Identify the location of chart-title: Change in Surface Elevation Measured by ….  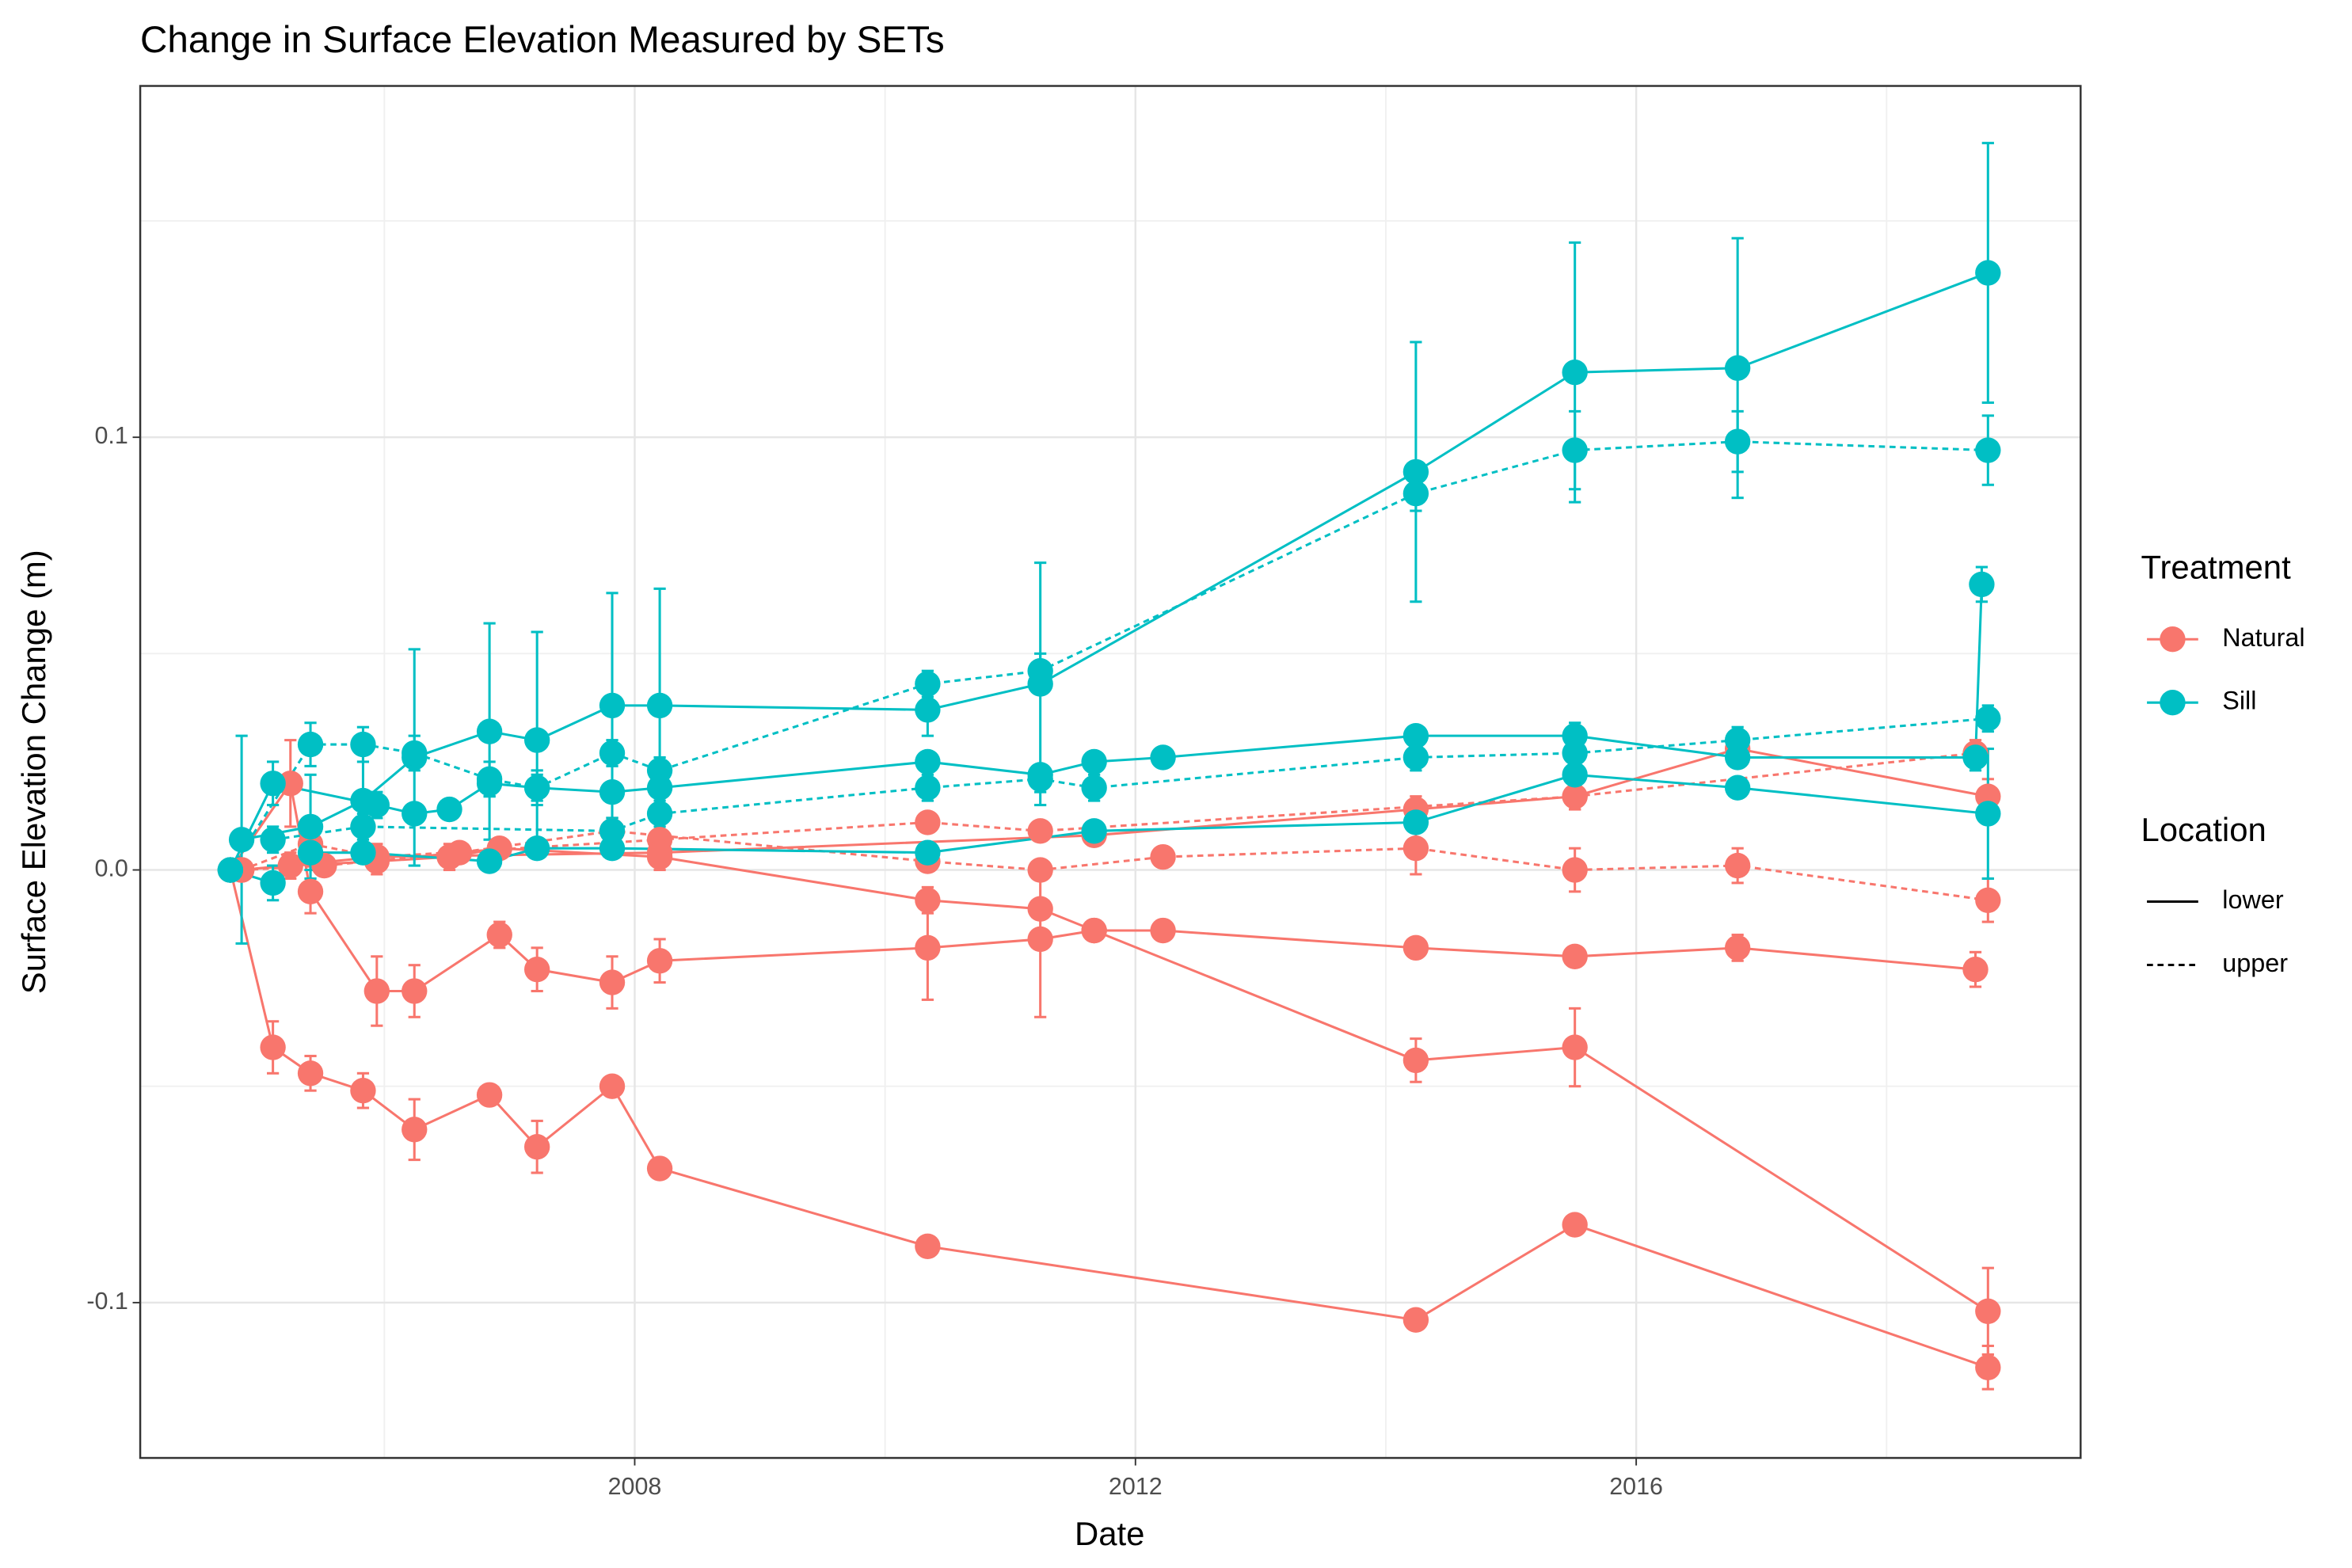
(542, 40).